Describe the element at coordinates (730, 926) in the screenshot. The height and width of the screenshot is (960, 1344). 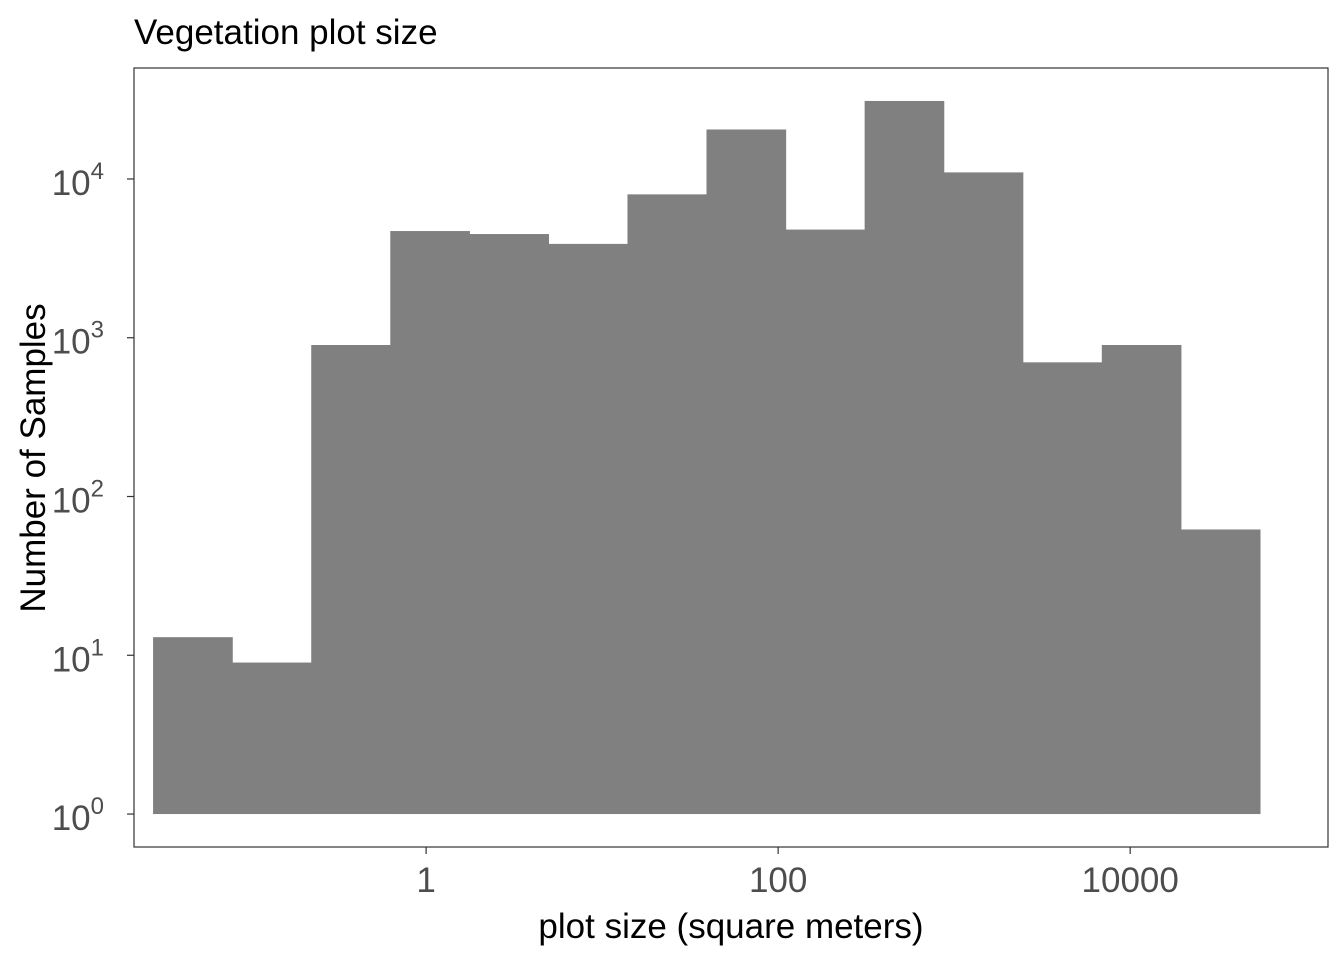
I see `x-axis-title: plot size (square meters)` at that location.